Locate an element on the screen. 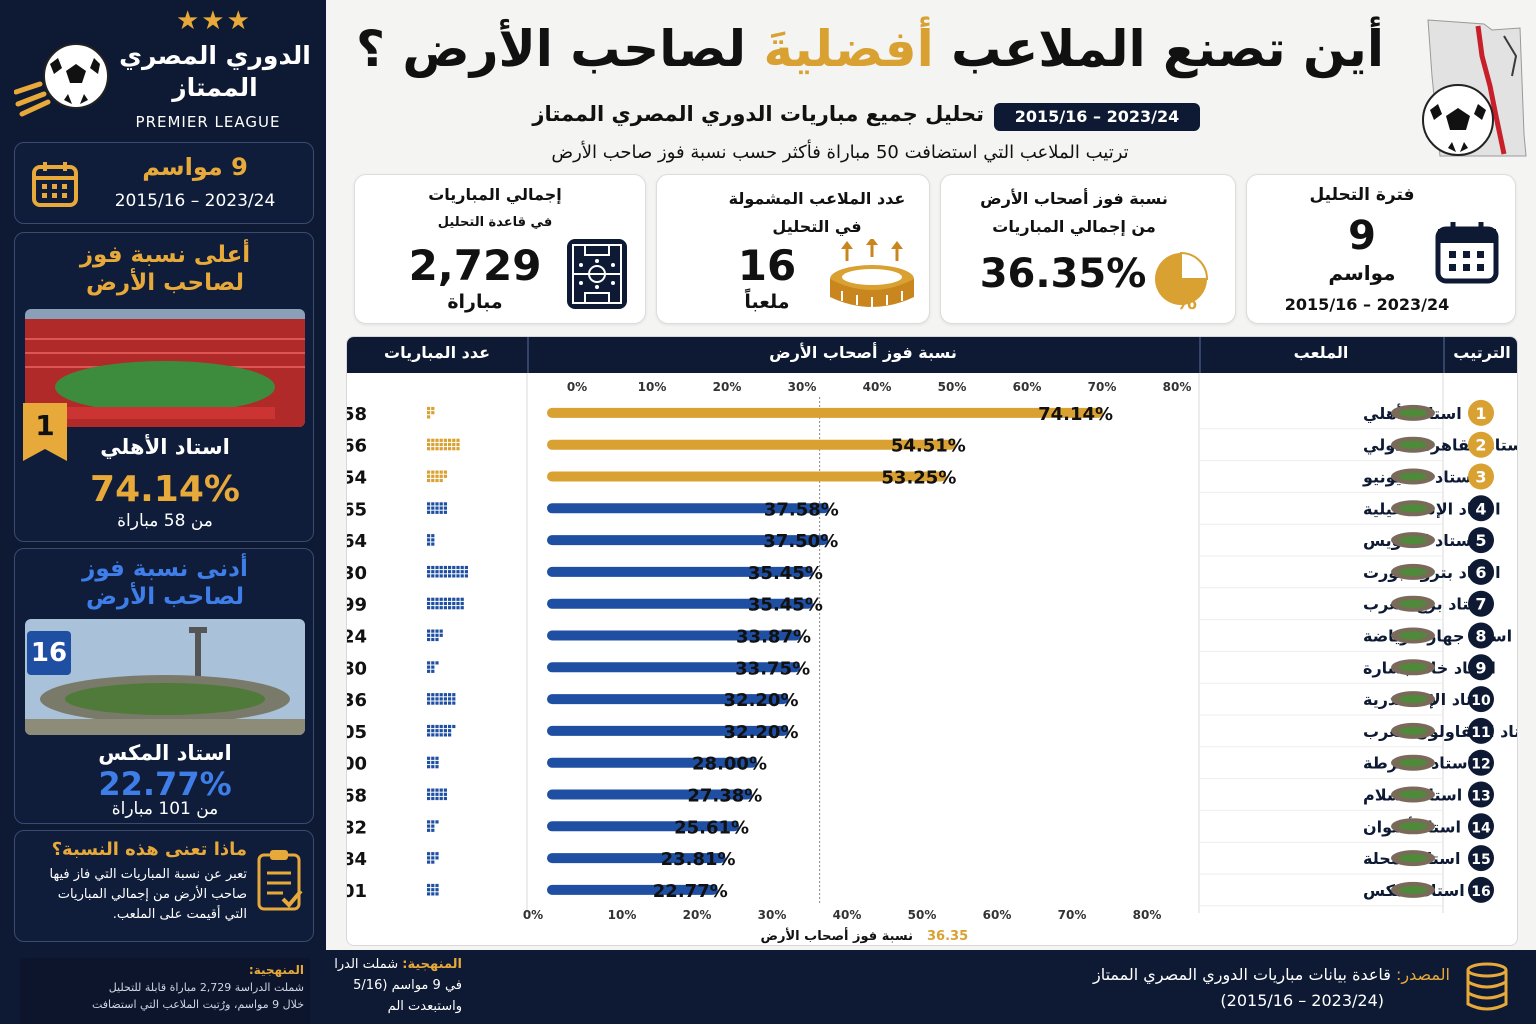  rank-number: 5 is located at coordinates (1480, 540).